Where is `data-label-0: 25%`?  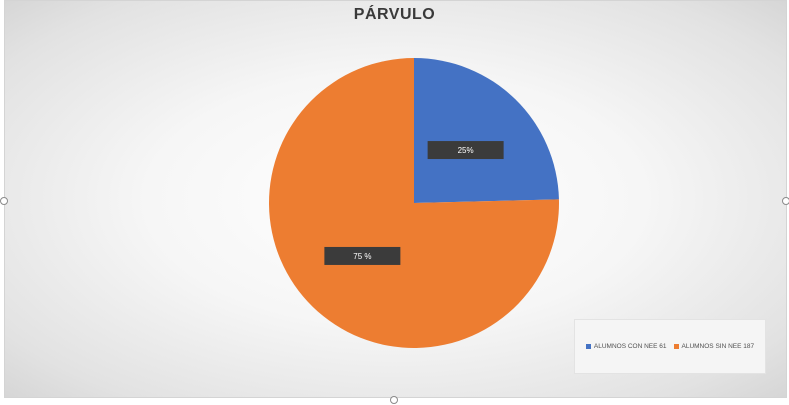 data-label-0: 25% is located at coordinates (466, 150).